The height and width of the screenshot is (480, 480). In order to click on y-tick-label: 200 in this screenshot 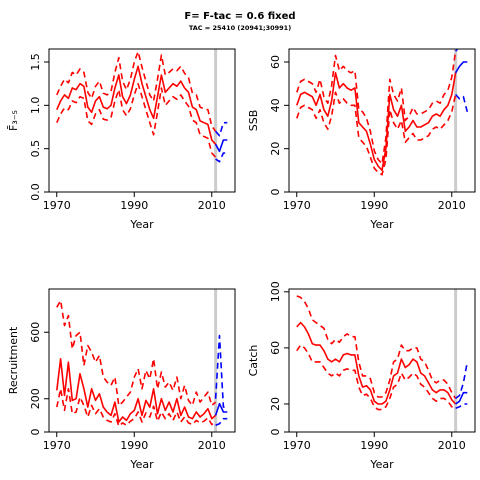, I will do `click(35, 398)`.